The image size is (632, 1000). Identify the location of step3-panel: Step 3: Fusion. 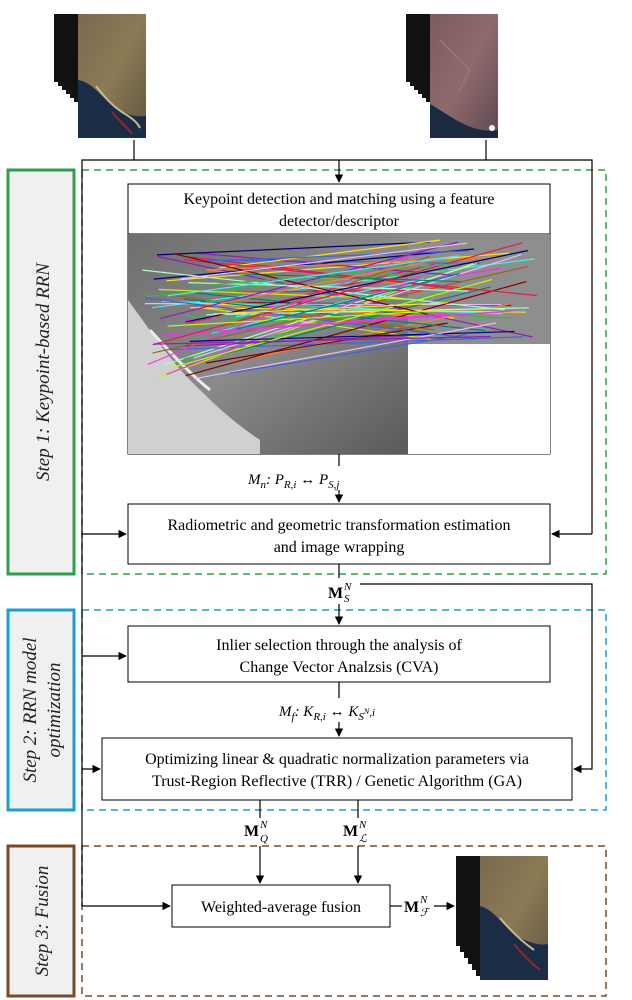
(41, 921).